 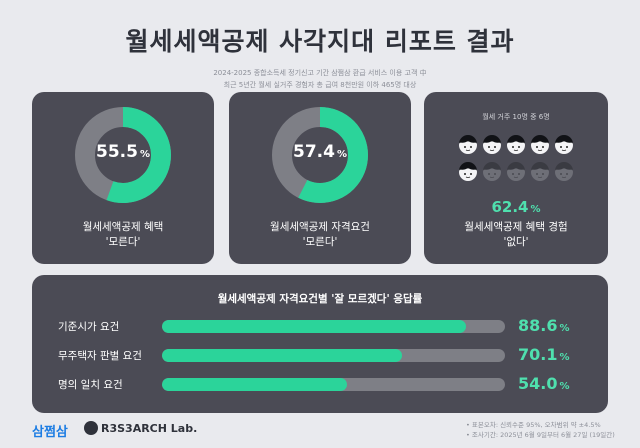 I want to click on bar-value: 54.0%, so click(x=544, y=383).